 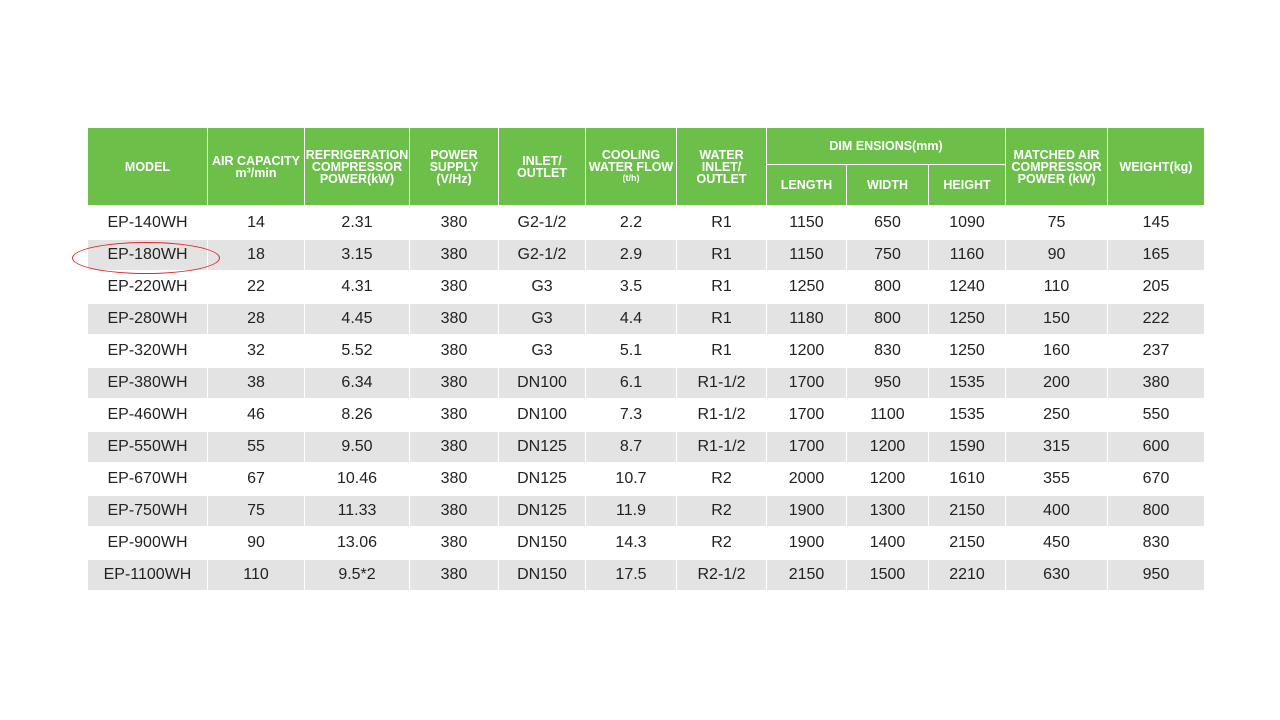 I want to click on cell-refrigeration-power: 4.45, so click(x=356, y=319).